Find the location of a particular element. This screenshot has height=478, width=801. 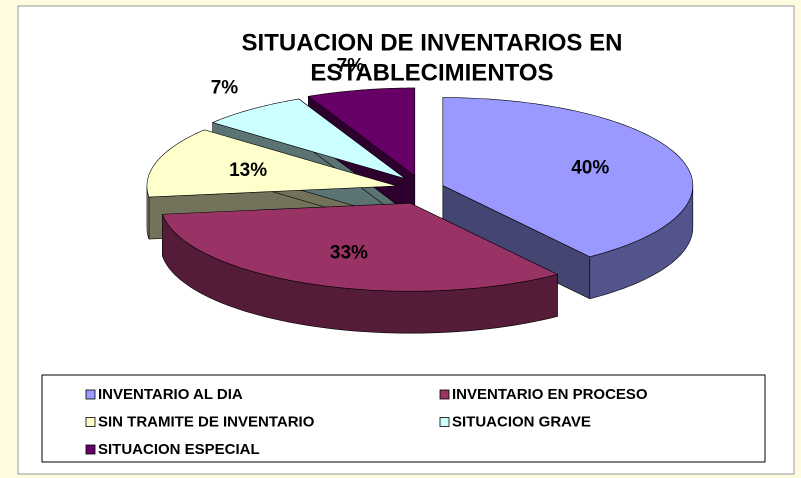

legend-label: INVENTARIO AL DIA is located at coordinates (170, 394).